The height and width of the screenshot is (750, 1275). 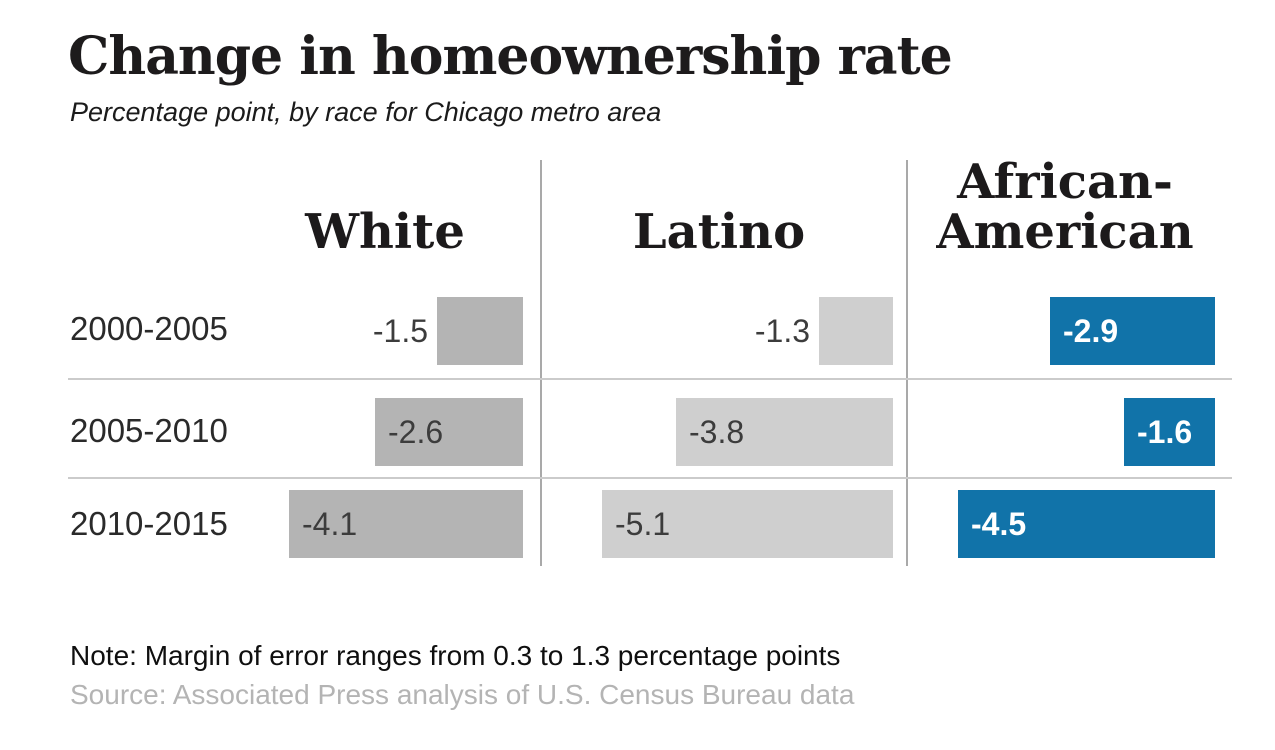 I want to click on bar-cell-african-american-2010-2015: -4.5, so click(x=1086, y=524).